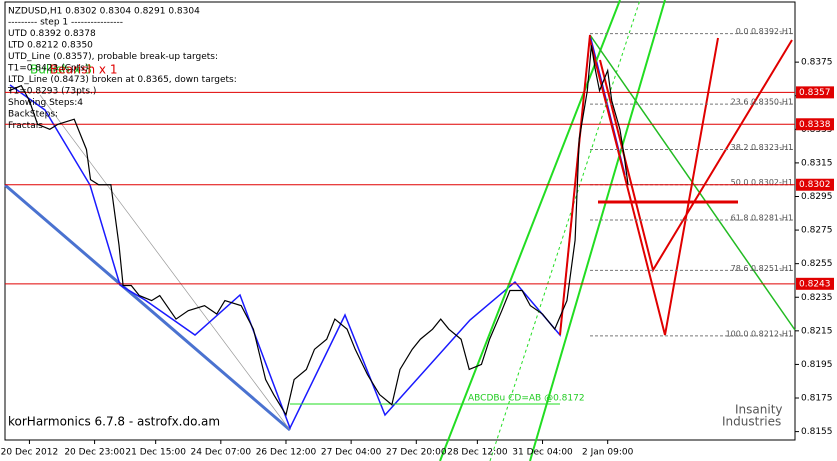  What do you see at coordinates (654, 186) in the screenshot?
I see `projection-arrow` at bounding box center [654, 186].